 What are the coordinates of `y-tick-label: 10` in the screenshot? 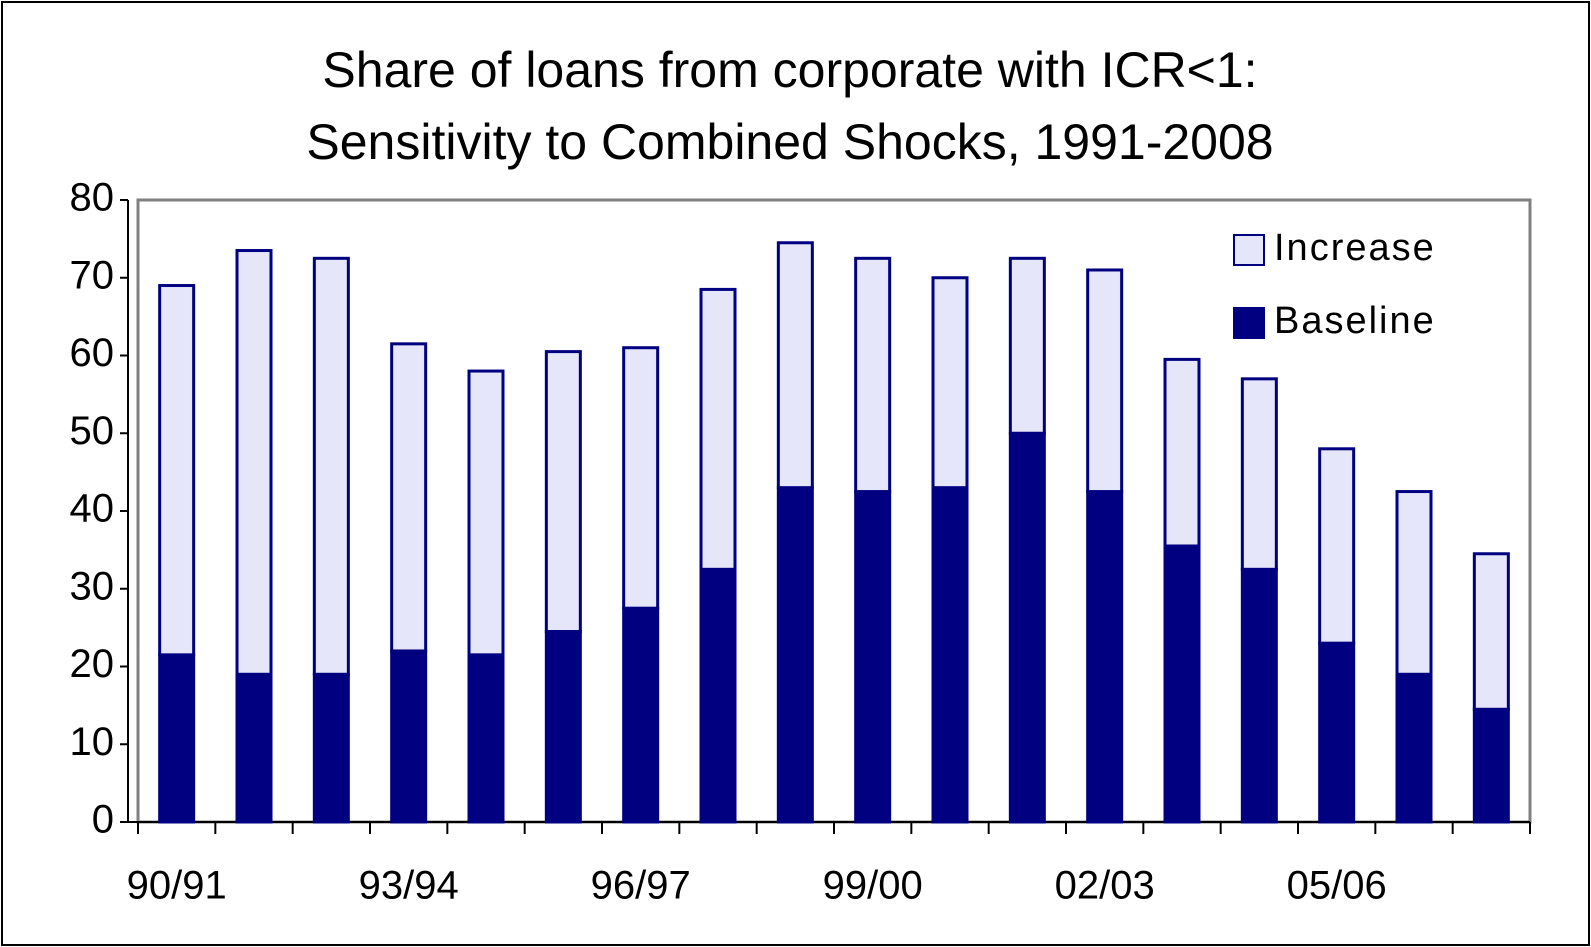 It's located at (92, 742).